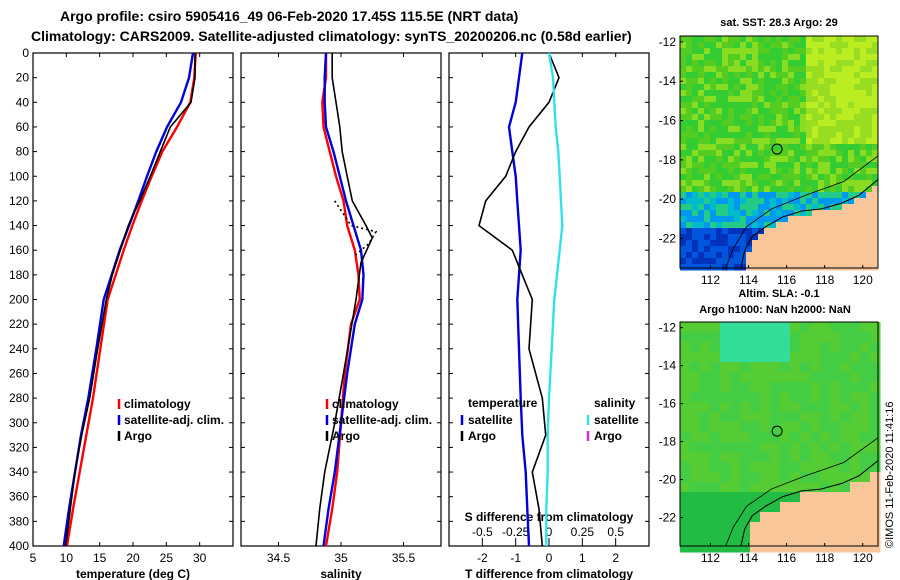  What do you see at coordinates (519, 299) in the screenshot?
I see `difference-series-line` at bounding box center [519, 299].